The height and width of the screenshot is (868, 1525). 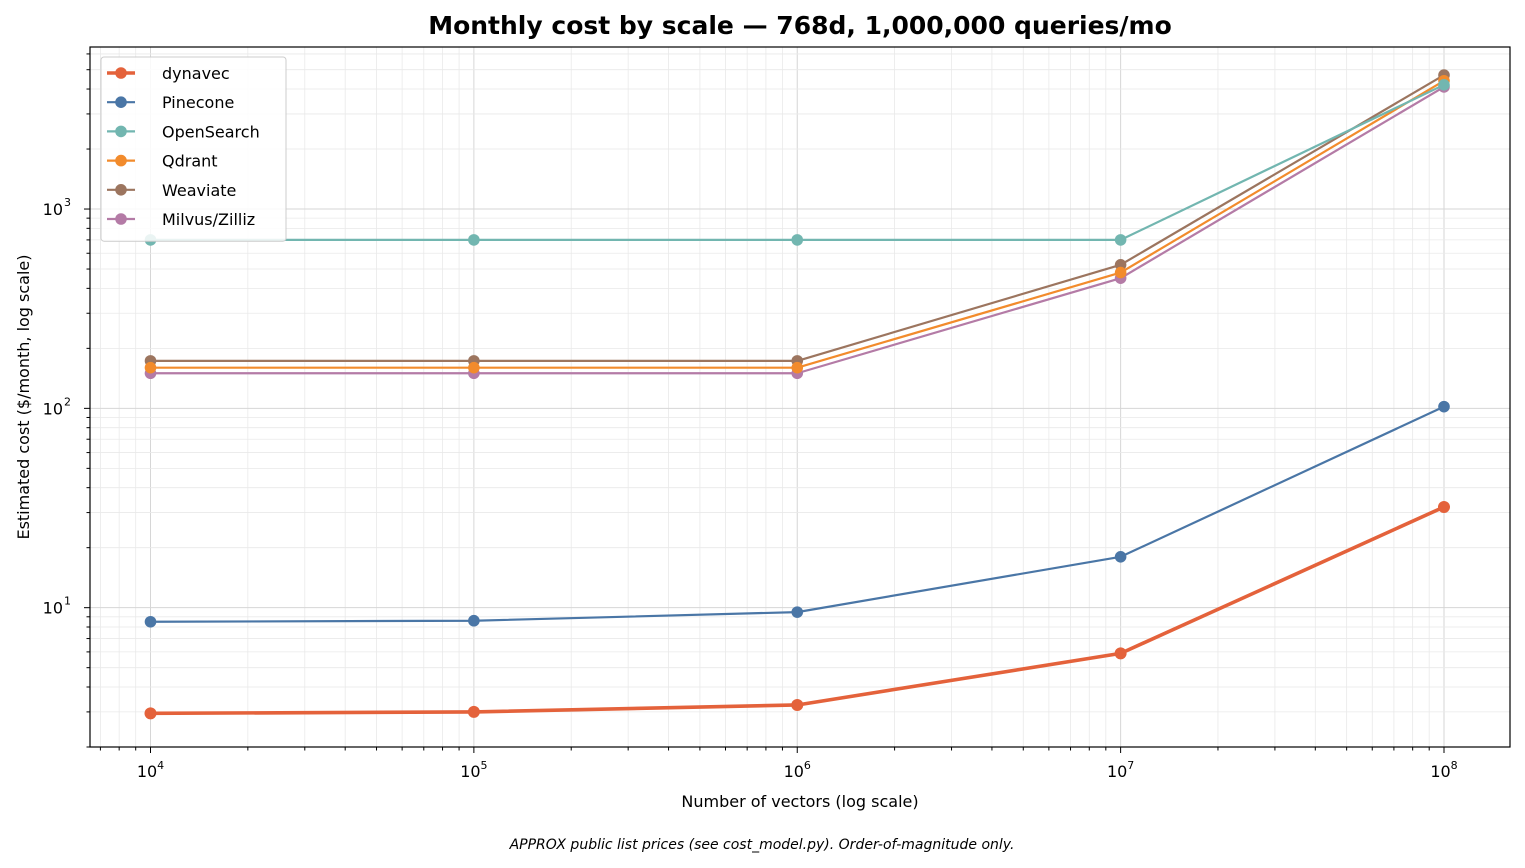 I want to click on x-tick-label: 10⁴, so click(x=150, y=770).